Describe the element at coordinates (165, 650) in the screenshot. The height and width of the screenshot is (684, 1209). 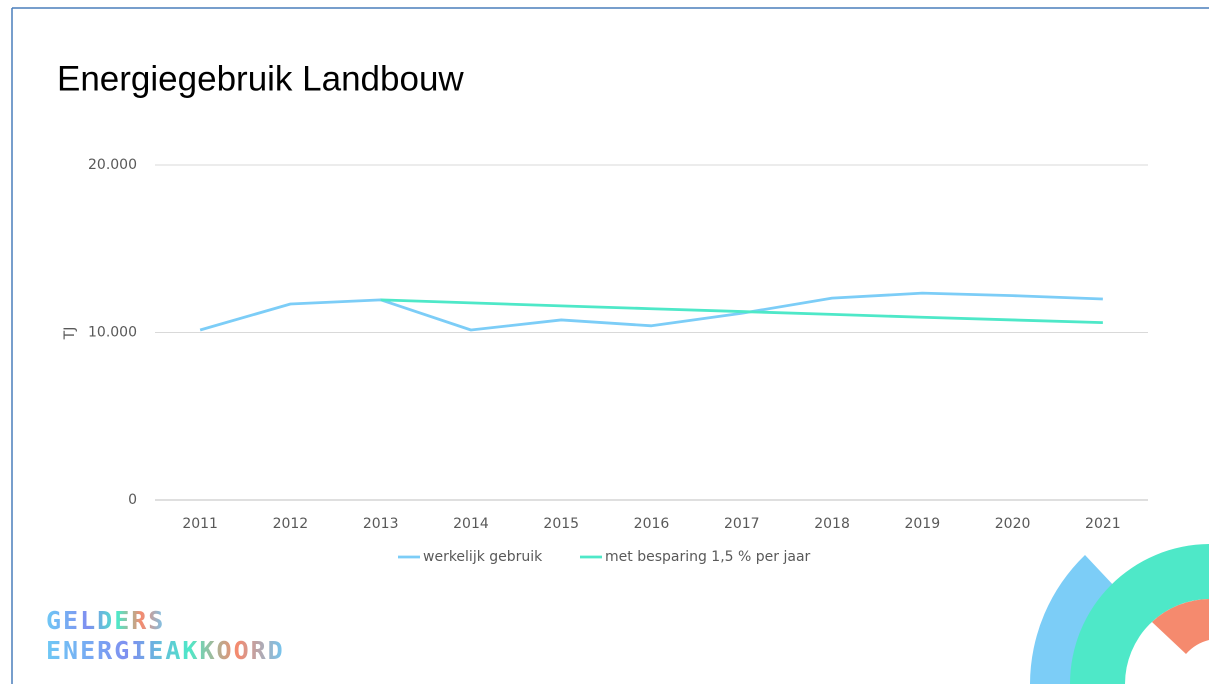
I see `logo-text: ENERGIEAKKOORD` at that location.